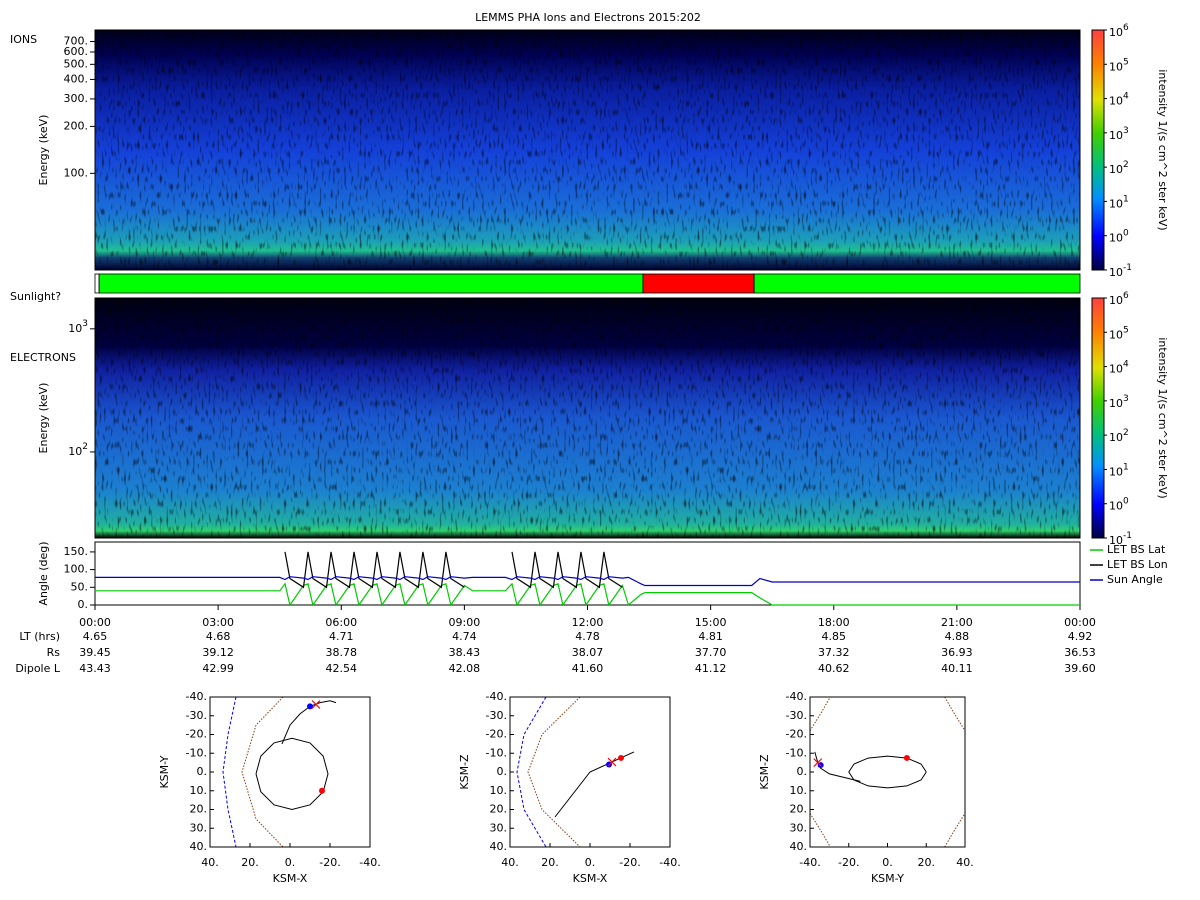 The width and height of the screenshot is (1200, 900). What do you see at coordinates (218, 668) in the screenshot?
I see `ephemeris-value: 42.99` at bounding box center [218, 668].